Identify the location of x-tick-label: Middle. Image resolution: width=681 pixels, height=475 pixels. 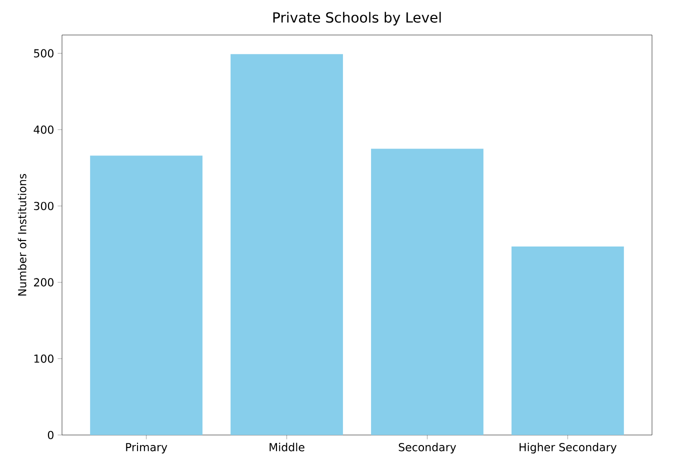
(287, 447).